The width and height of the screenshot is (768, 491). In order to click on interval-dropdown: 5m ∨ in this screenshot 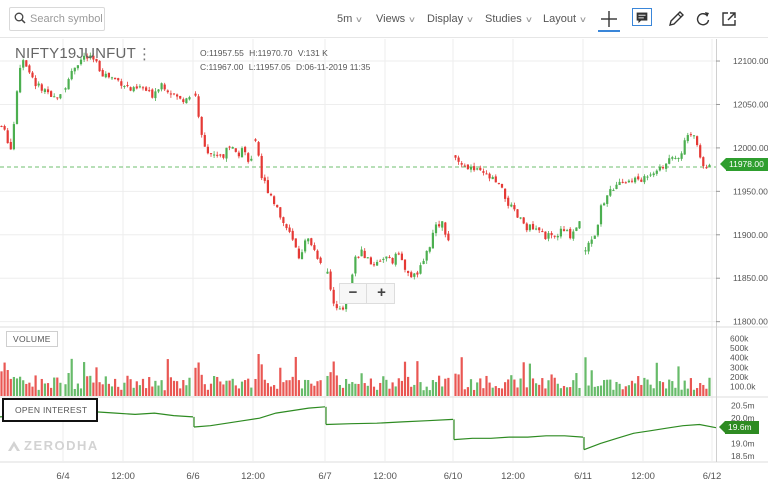, I will do `click(350, 19)`.